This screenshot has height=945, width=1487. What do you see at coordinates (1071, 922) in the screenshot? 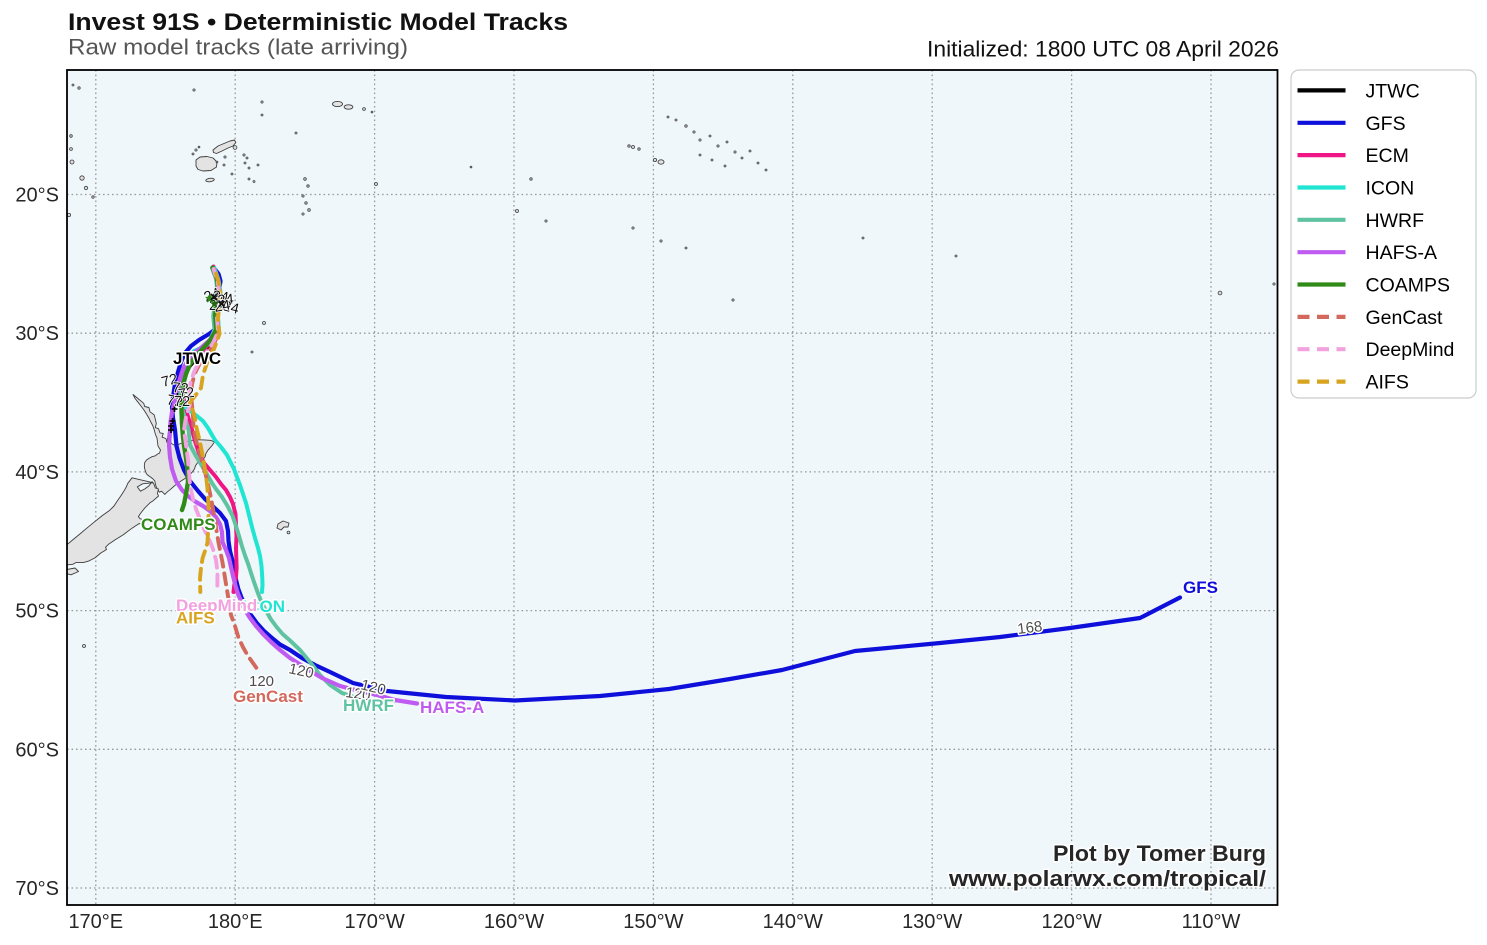
I see `svg-text: 120°W` at bounding box center [1071, 922].